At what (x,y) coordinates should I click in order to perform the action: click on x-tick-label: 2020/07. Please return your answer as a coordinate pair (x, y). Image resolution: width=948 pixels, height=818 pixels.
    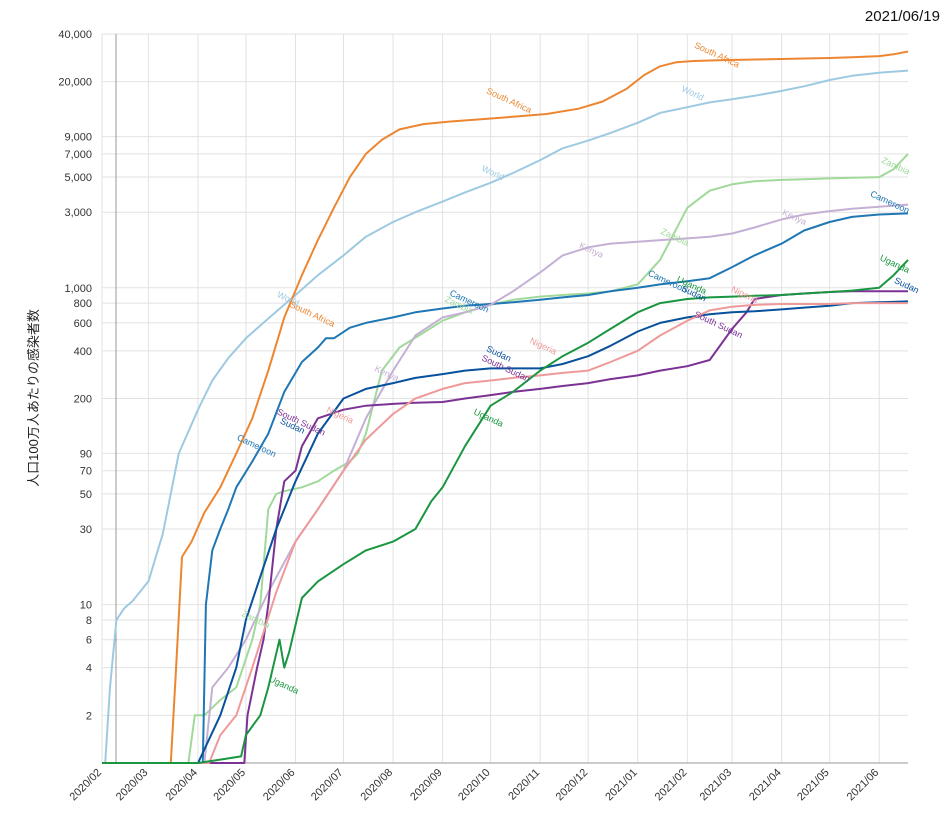
    Looking at the image, I should click on (327, 785).